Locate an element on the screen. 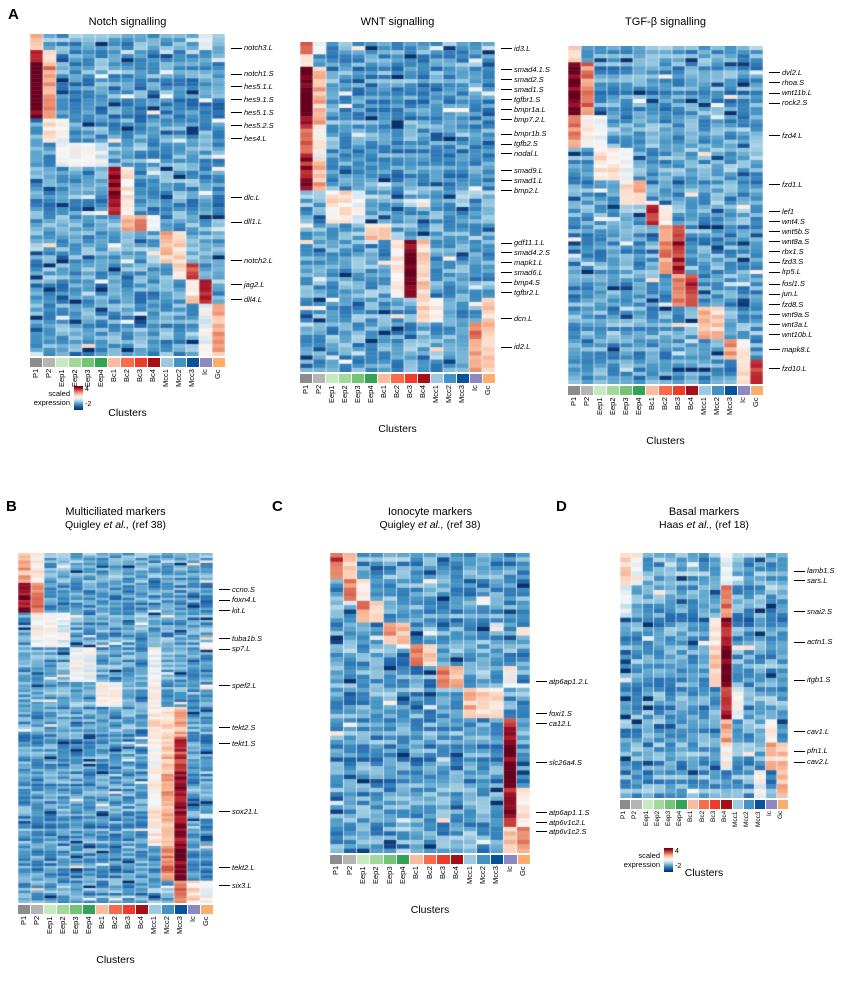  gene-label-smad2.S: smad2.S is located at coordinates (522, 80).